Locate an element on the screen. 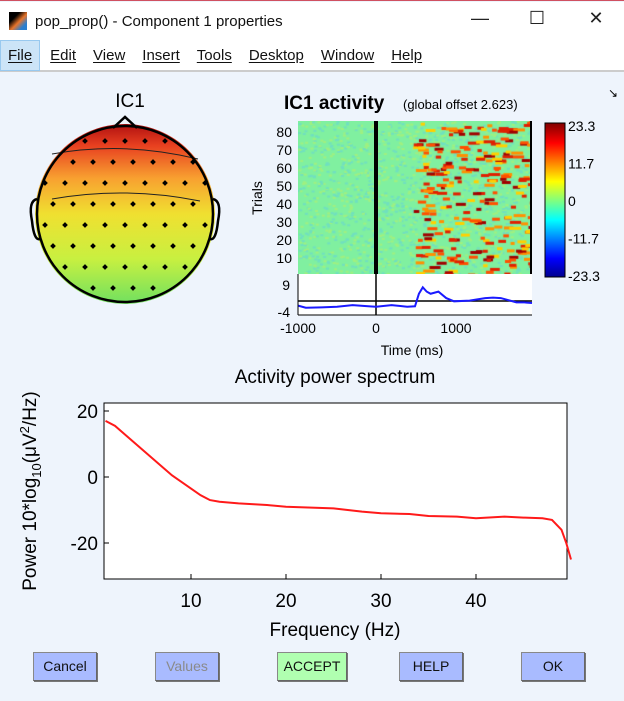 The width and height of the screenshot is (624, 701). erp-xtick: 1000 is located at coordinates (455, 328).